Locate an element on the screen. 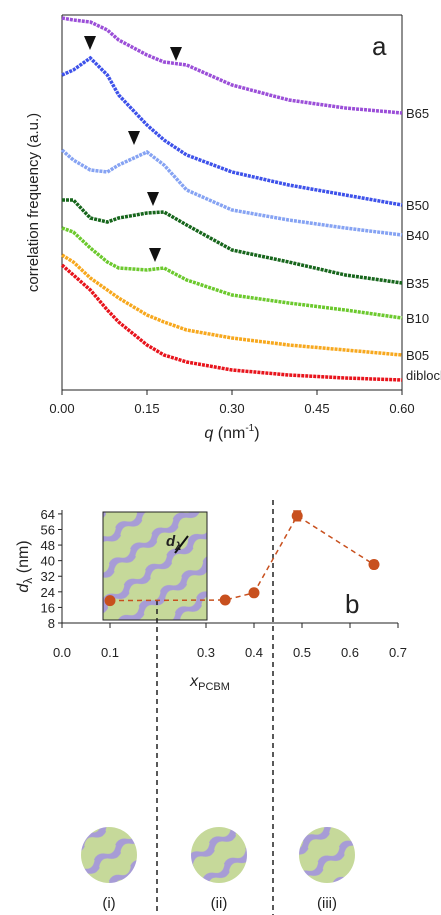  inset-label-sub: λ is located at coordinates (177, 547).